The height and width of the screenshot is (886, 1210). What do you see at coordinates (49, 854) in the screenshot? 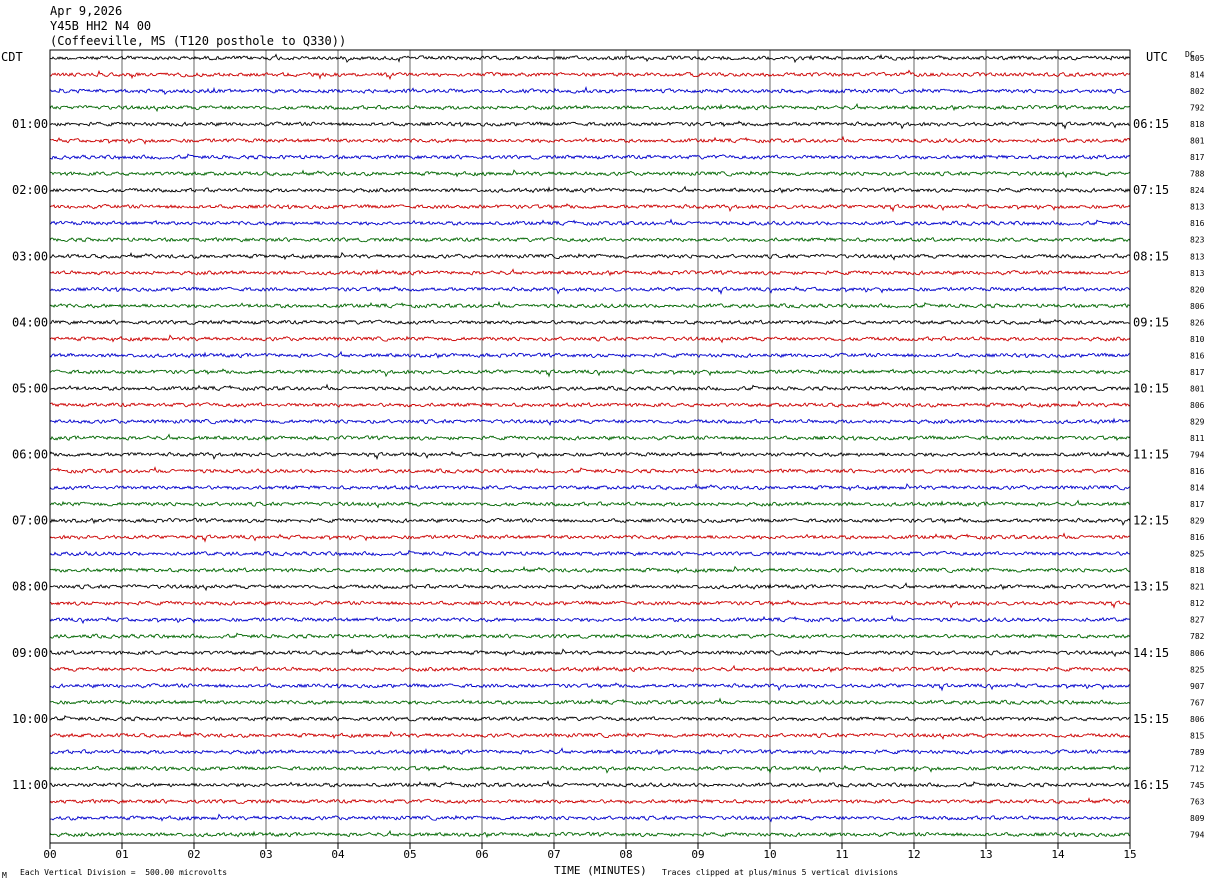
I see `x-tick-label: 00` at bounding box center [49, 854].